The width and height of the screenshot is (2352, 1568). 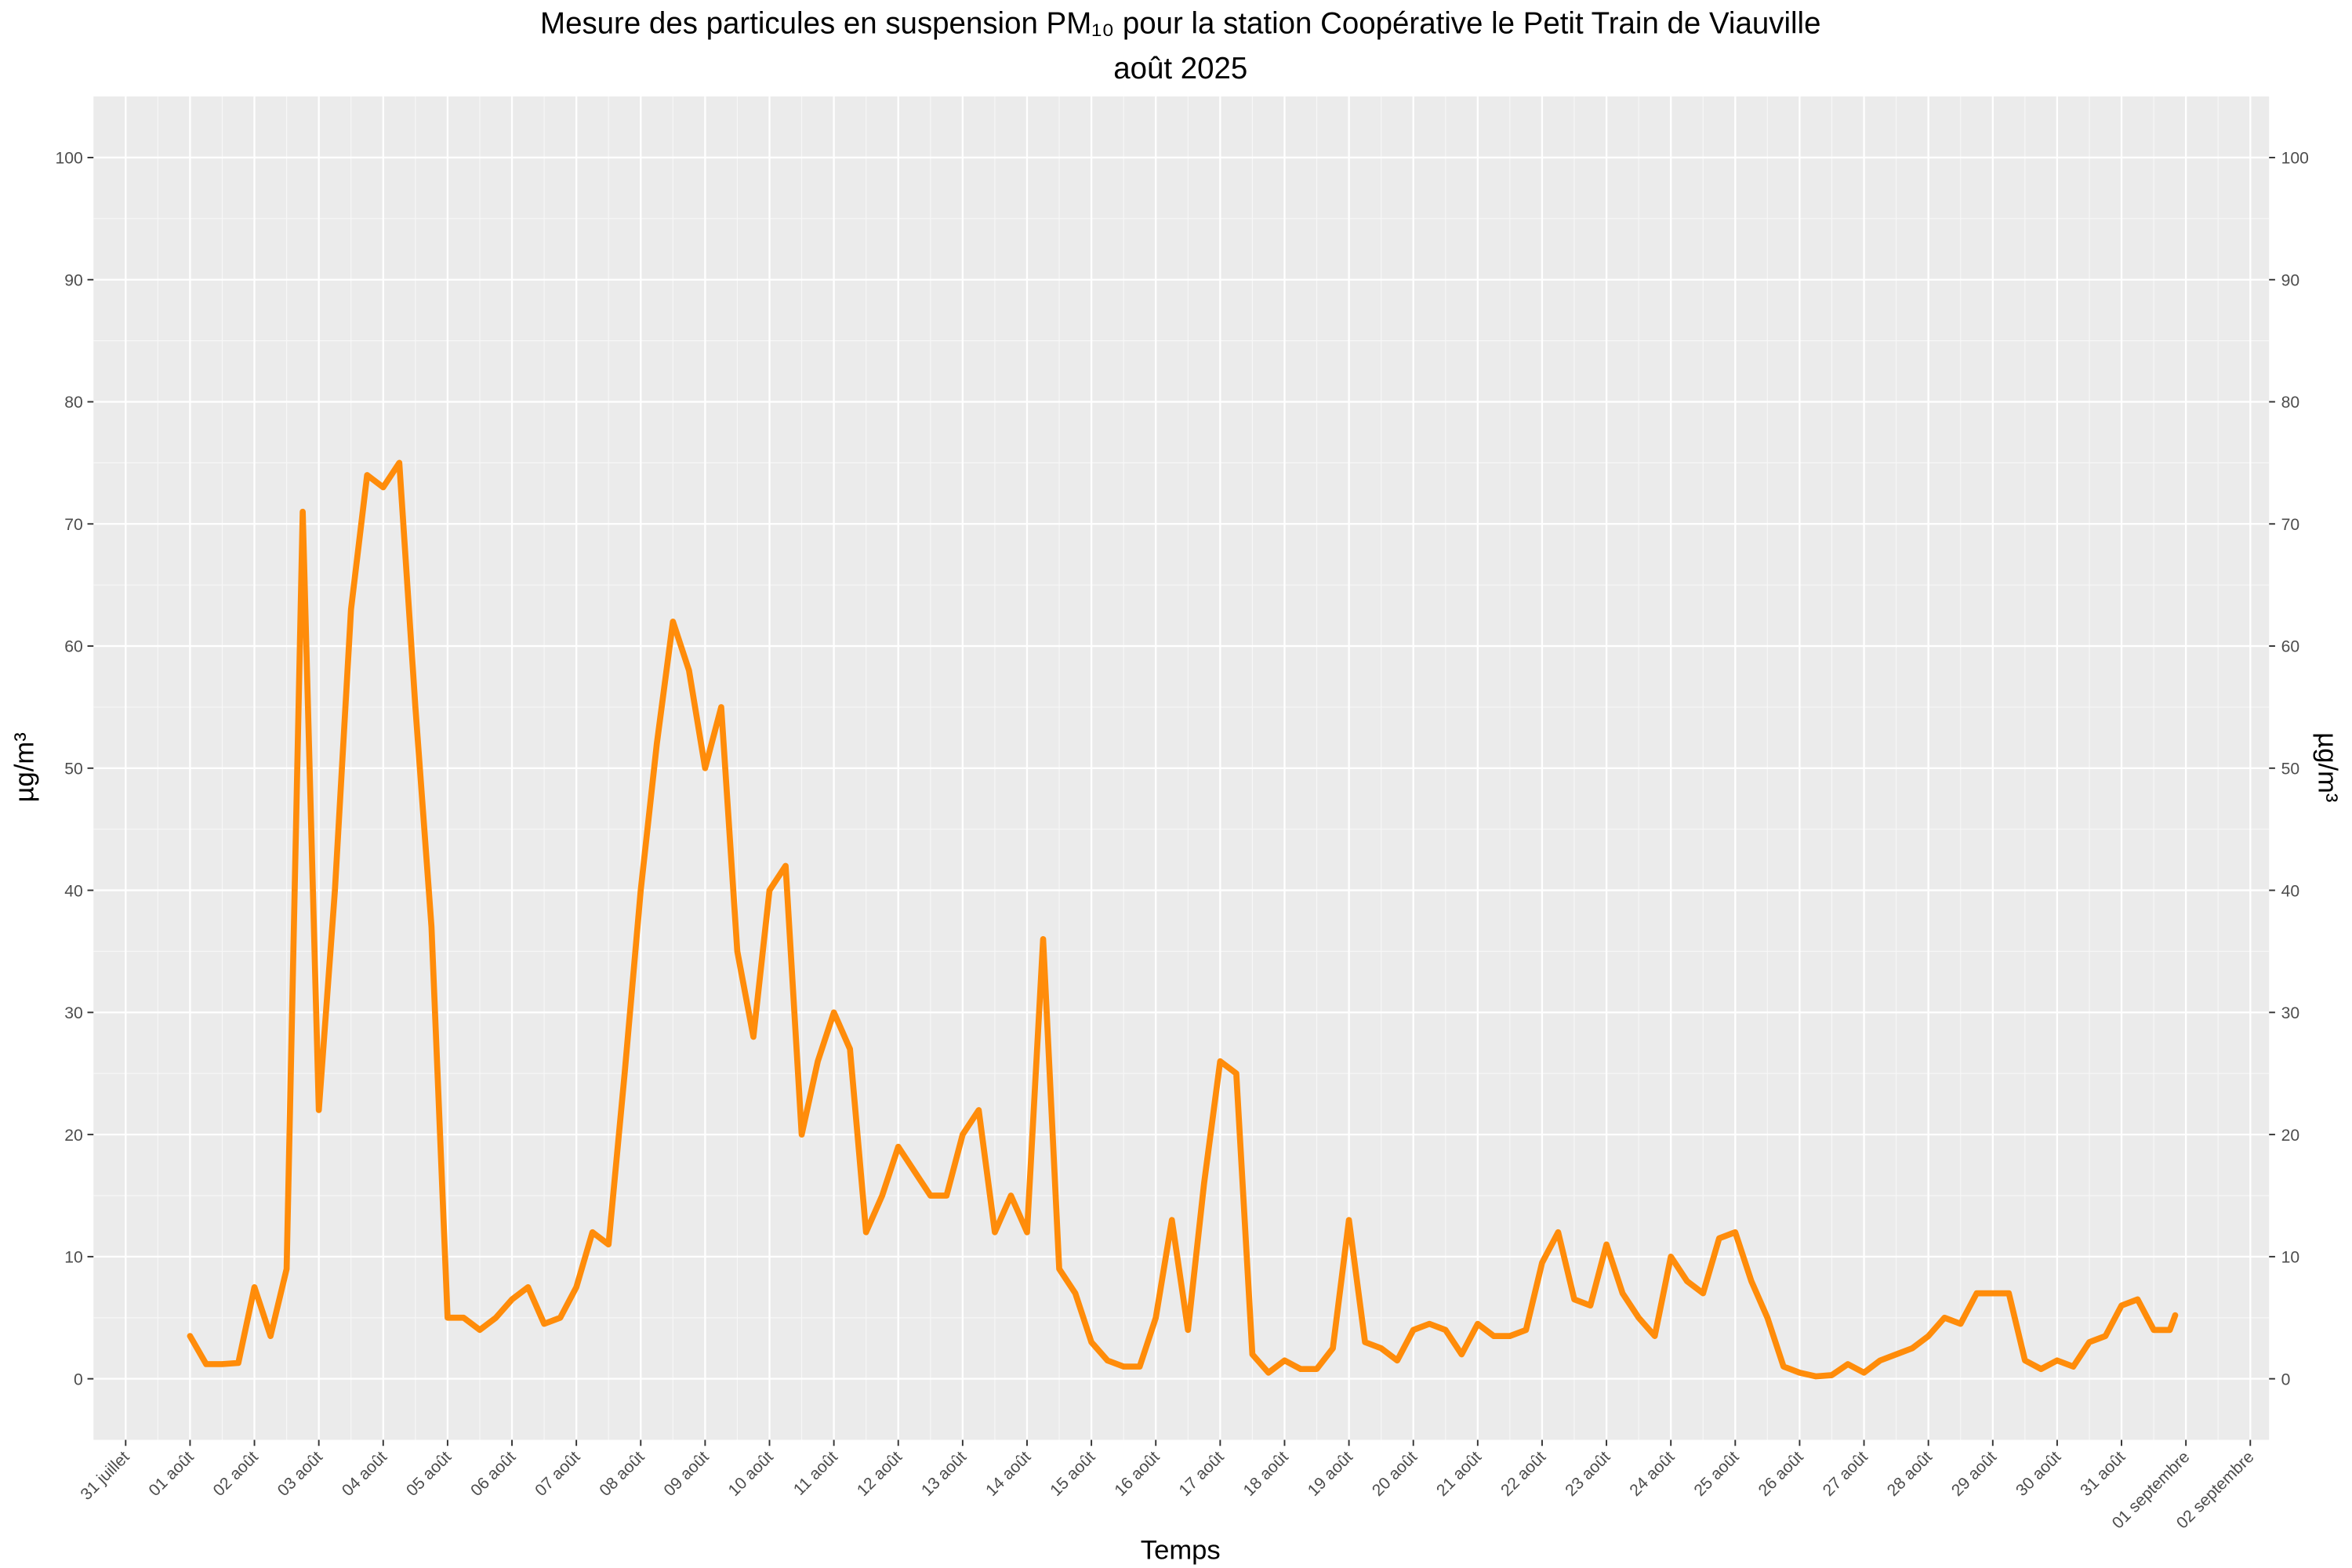 What do you see at coordinates (815, 1473) in the screenshot?
I see `x-tick-label: 11 août` at bounding box center [815, 1473].